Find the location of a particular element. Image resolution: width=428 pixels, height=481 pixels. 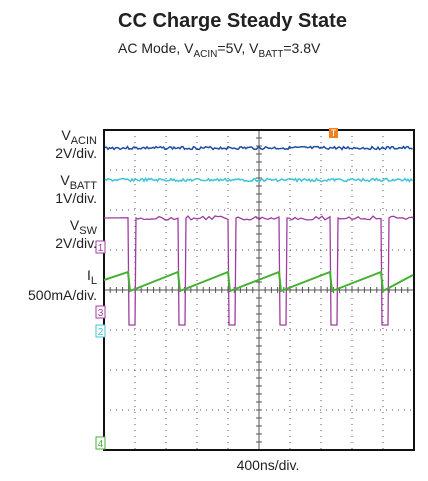

channel-marker-label: 3 is located at coordinates (101, 313).